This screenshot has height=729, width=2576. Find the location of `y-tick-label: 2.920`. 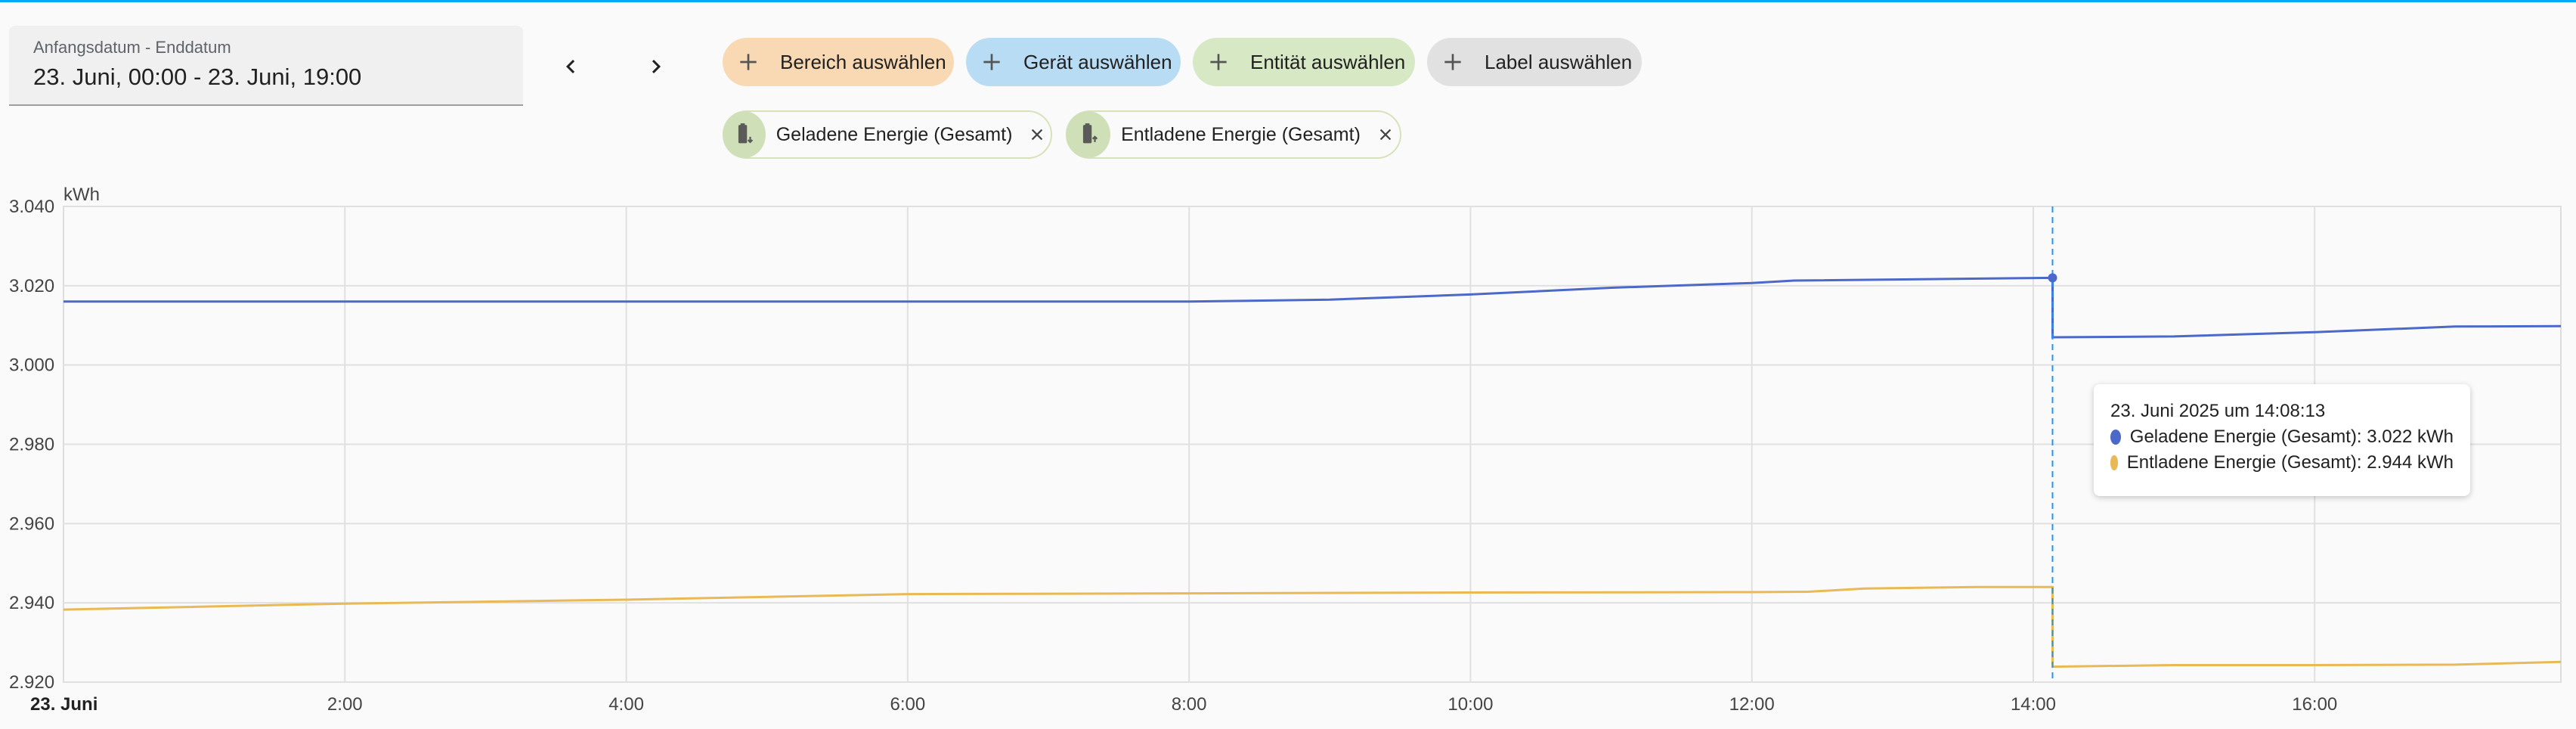

y-tick-label: 2.920 is located at coordinates (31, 682).